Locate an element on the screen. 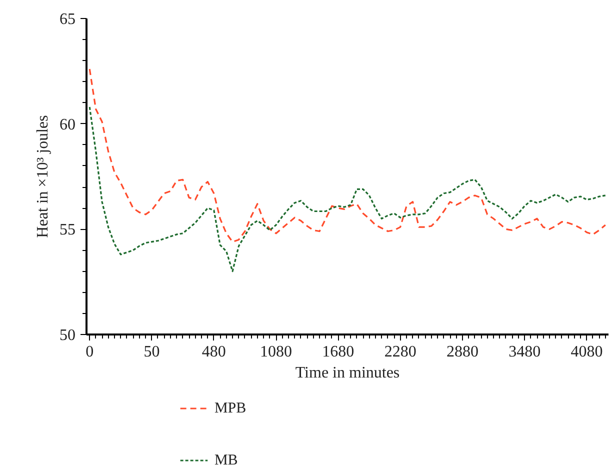 This screenshot has width=612, height=474. x-tick-label: 2280 is located at coordinates (400, 352).